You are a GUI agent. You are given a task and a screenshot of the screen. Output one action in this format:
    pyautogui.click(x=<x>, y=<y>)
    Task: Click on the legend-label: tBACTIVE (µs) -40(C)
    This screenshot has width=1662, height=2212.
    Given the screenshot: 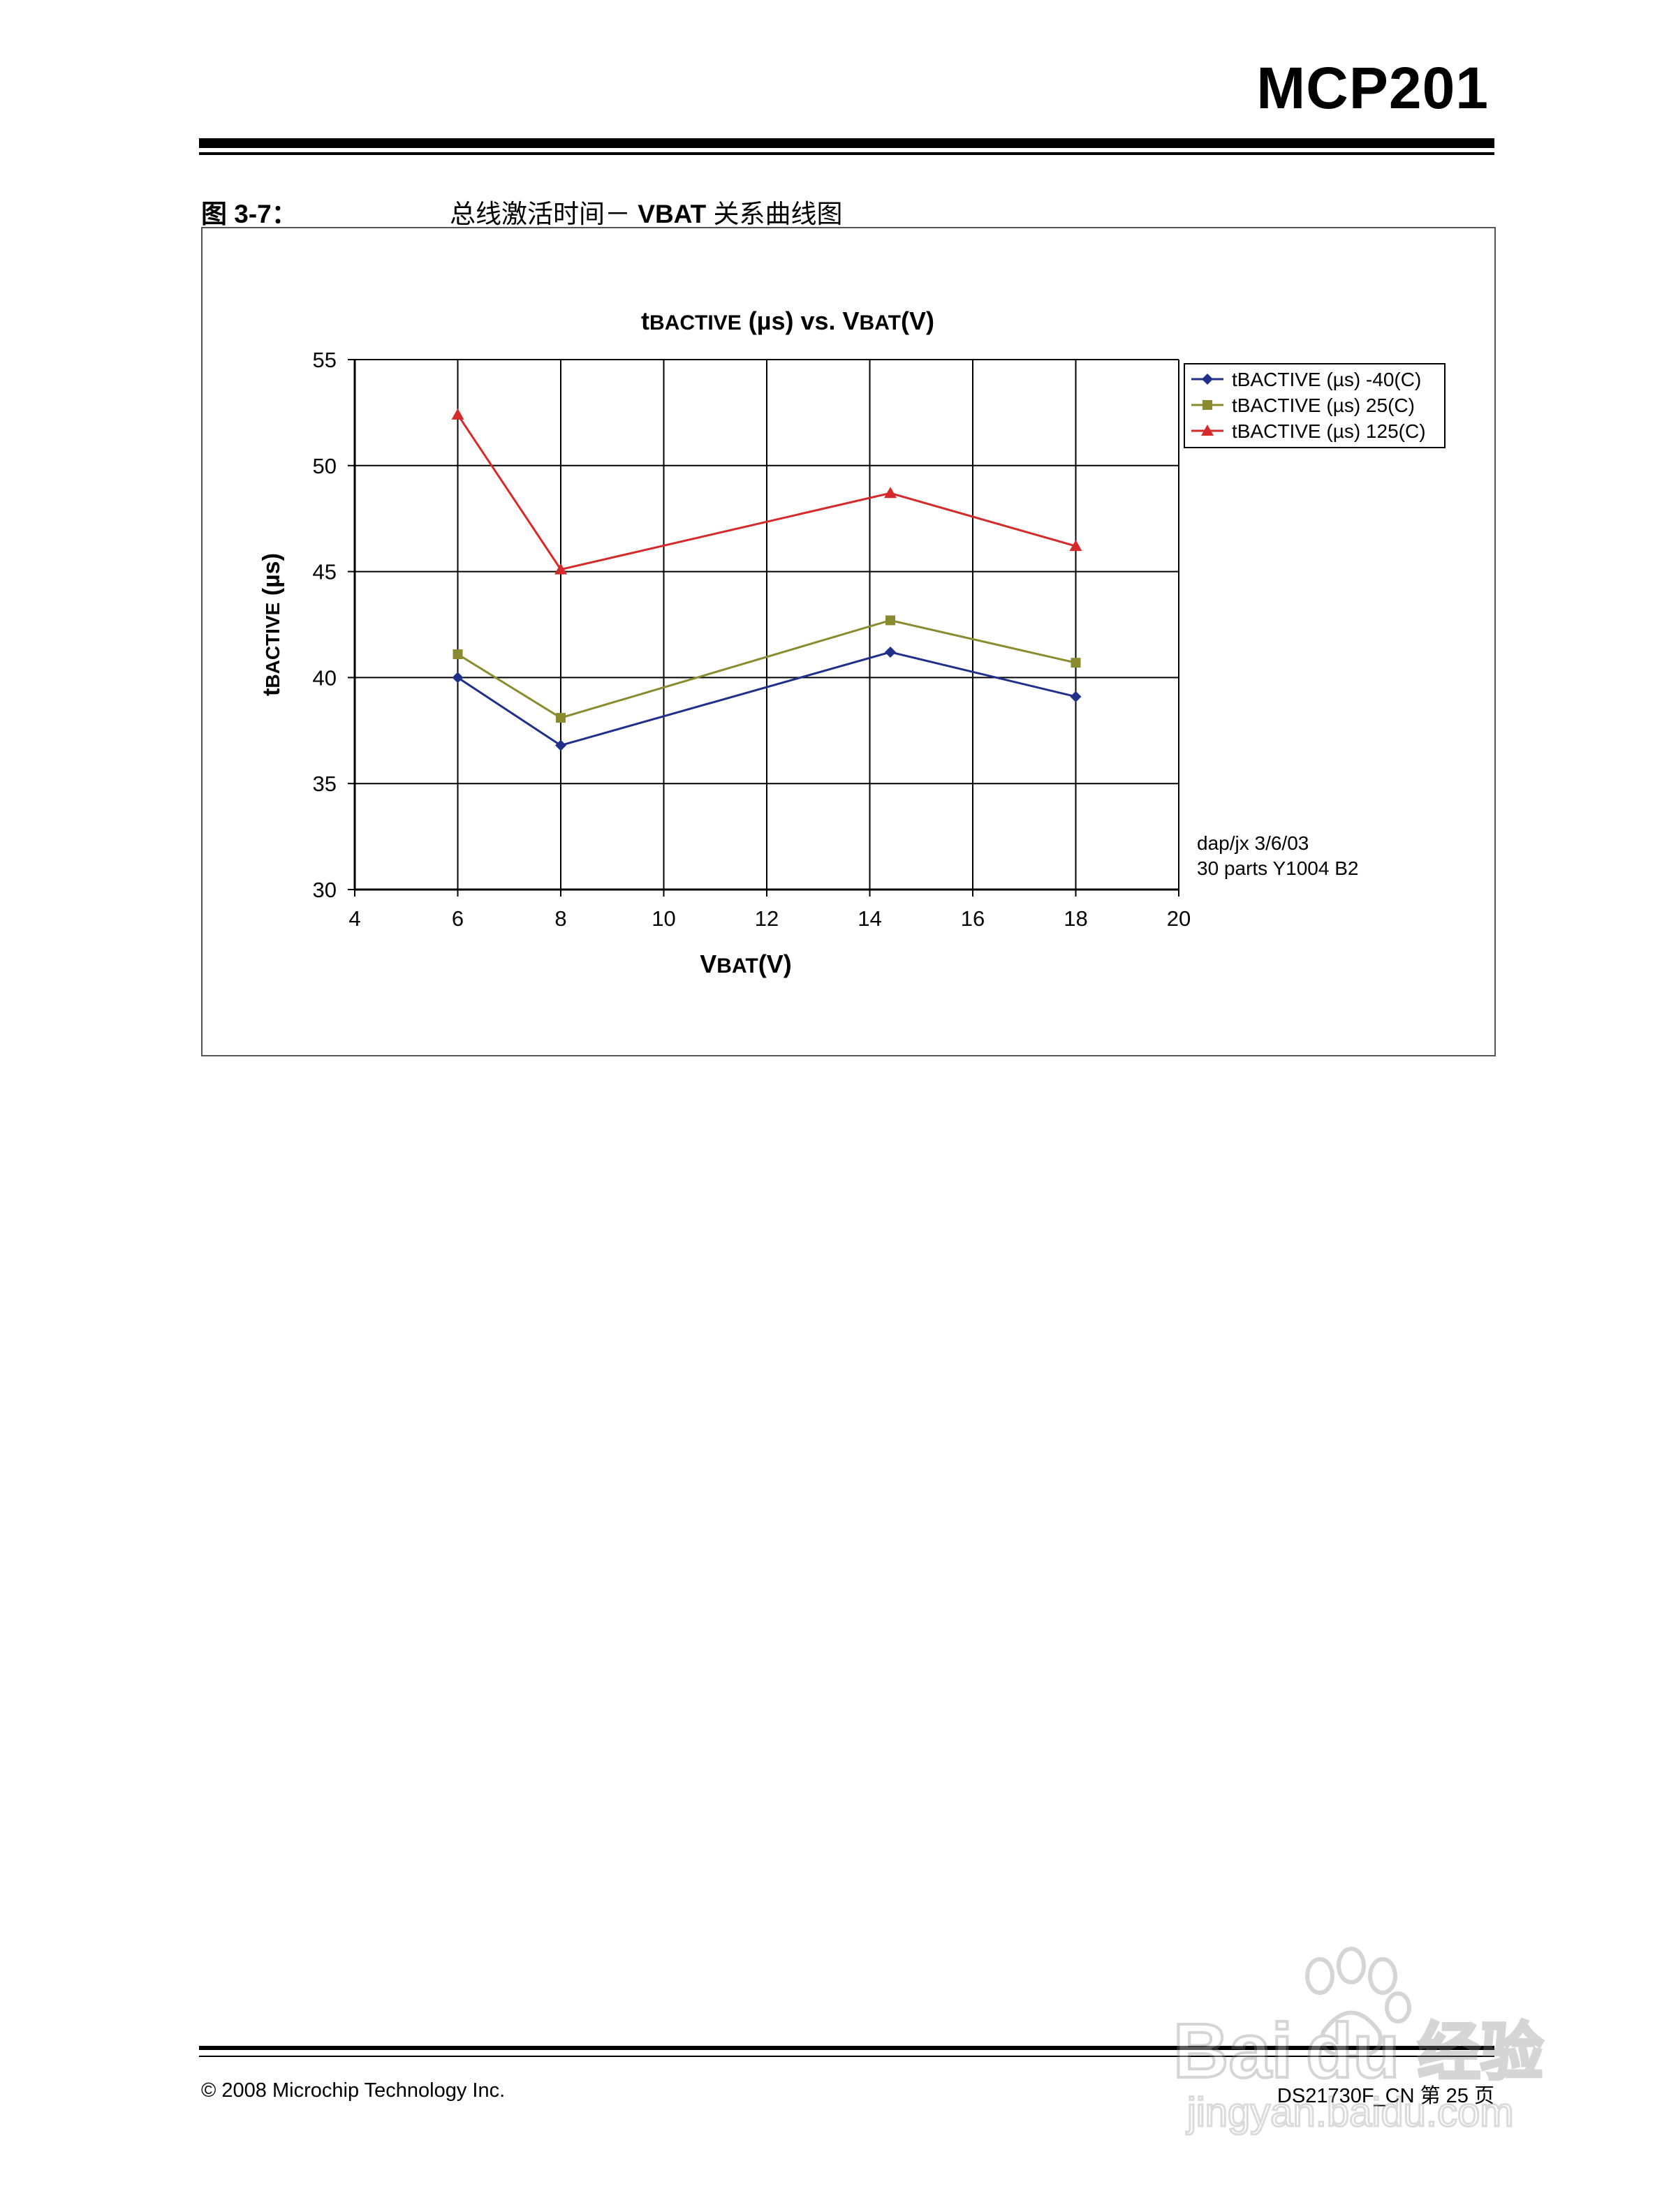 What is the action you would take?
    pyautogui.click(x=1326, y=379)
    